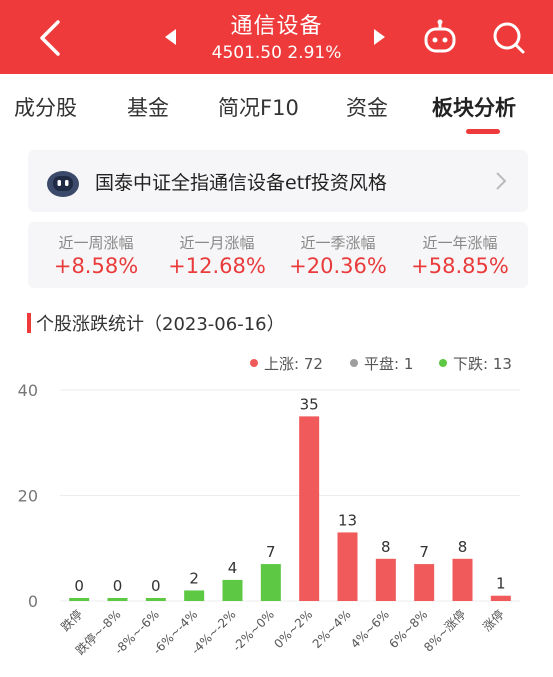  I want to click on index-value: 4501.50, so click(246, 53).